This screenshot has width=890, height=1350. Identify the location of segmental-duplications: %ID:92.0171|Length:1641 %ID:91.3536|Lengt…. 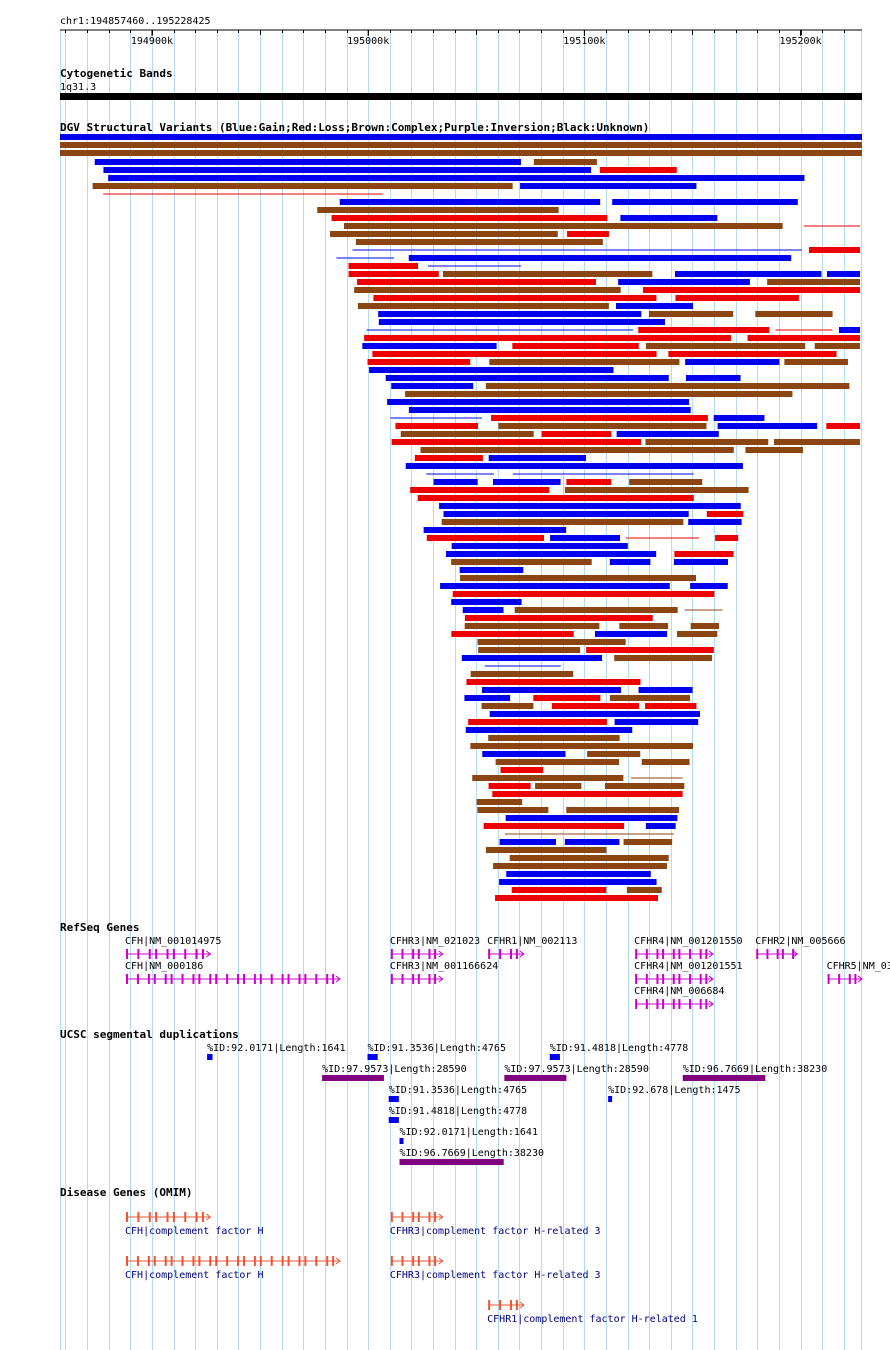
(517, 1104).